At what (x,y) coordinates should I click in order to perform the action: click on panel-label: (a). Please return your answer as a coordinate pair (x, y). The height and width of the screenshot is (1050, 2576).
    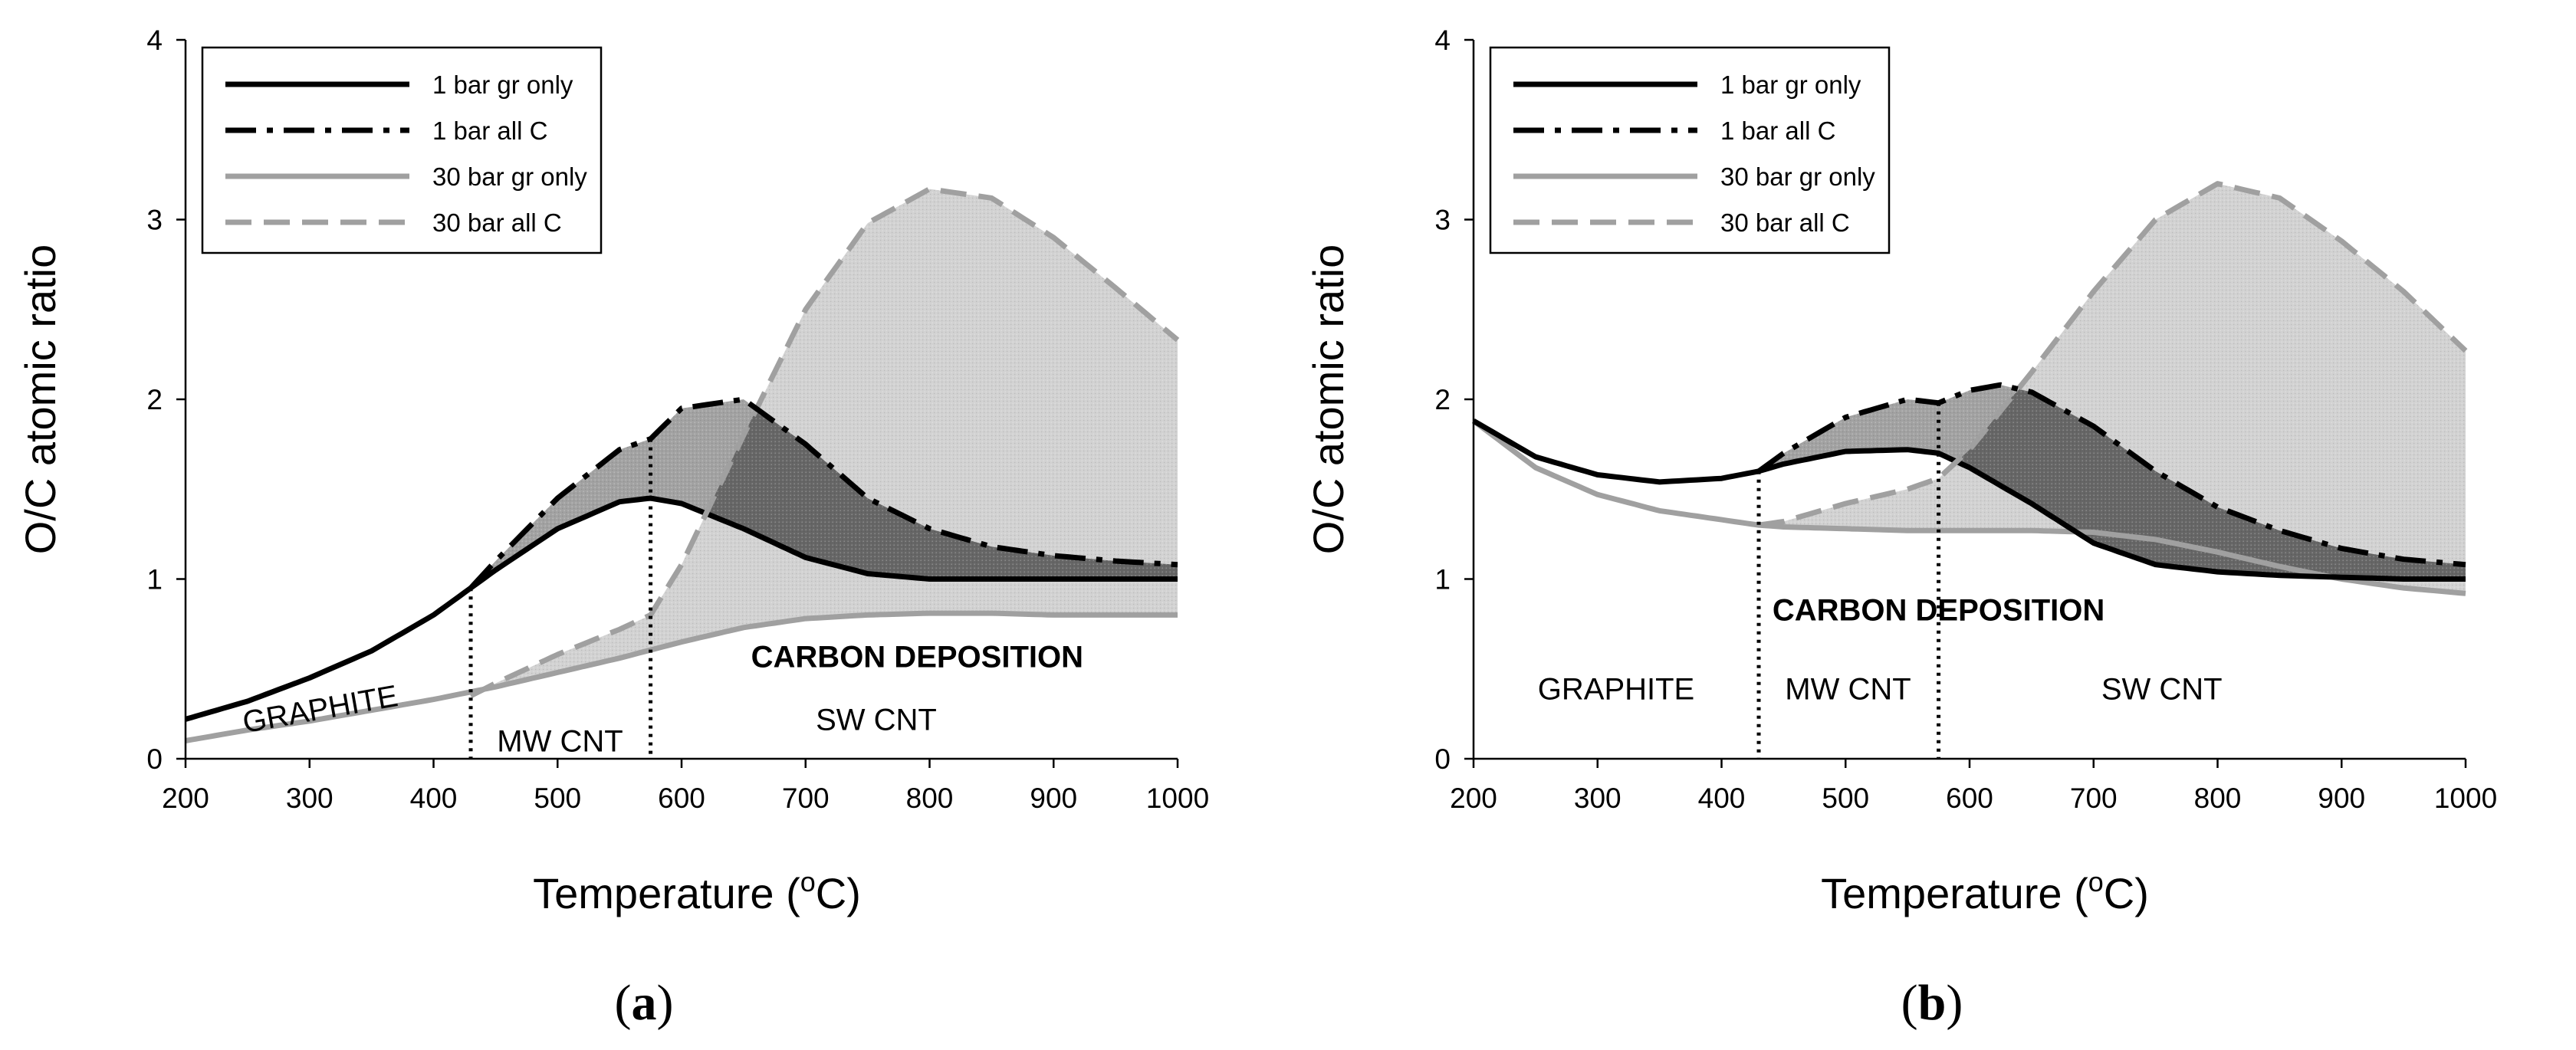
    Looking at the image, I should click on (645, 1003).